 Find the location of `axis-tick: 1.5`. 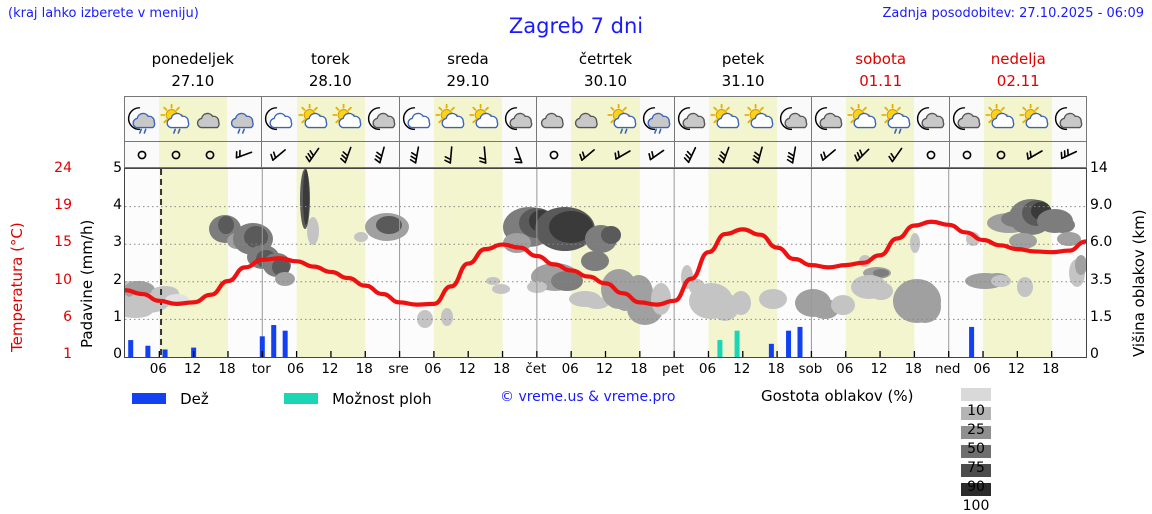

axis-tick: 1.5 is located at coordinates (1107, 317).